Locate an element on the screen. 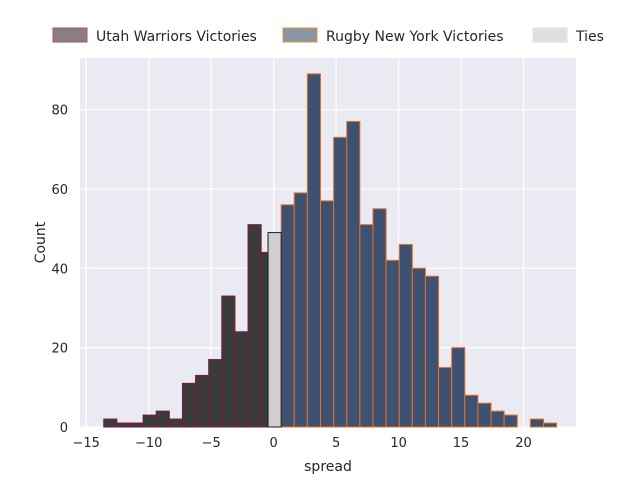 This screenshot has width=640, height=480. x-axis-label: spread is located at coordinates (328, 467).